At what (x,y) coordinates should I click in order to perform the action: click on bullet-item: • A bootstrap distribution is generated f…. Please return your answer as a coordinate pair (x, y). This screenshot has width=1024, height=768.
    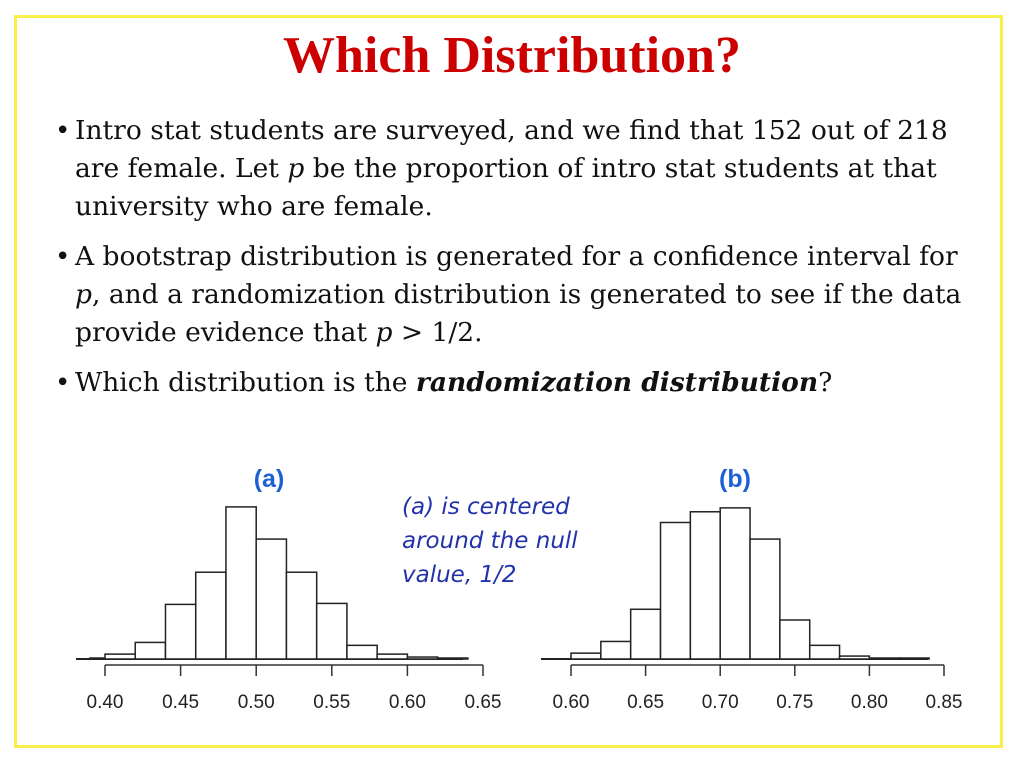
    Looking at the image, I should click on (515, 295).